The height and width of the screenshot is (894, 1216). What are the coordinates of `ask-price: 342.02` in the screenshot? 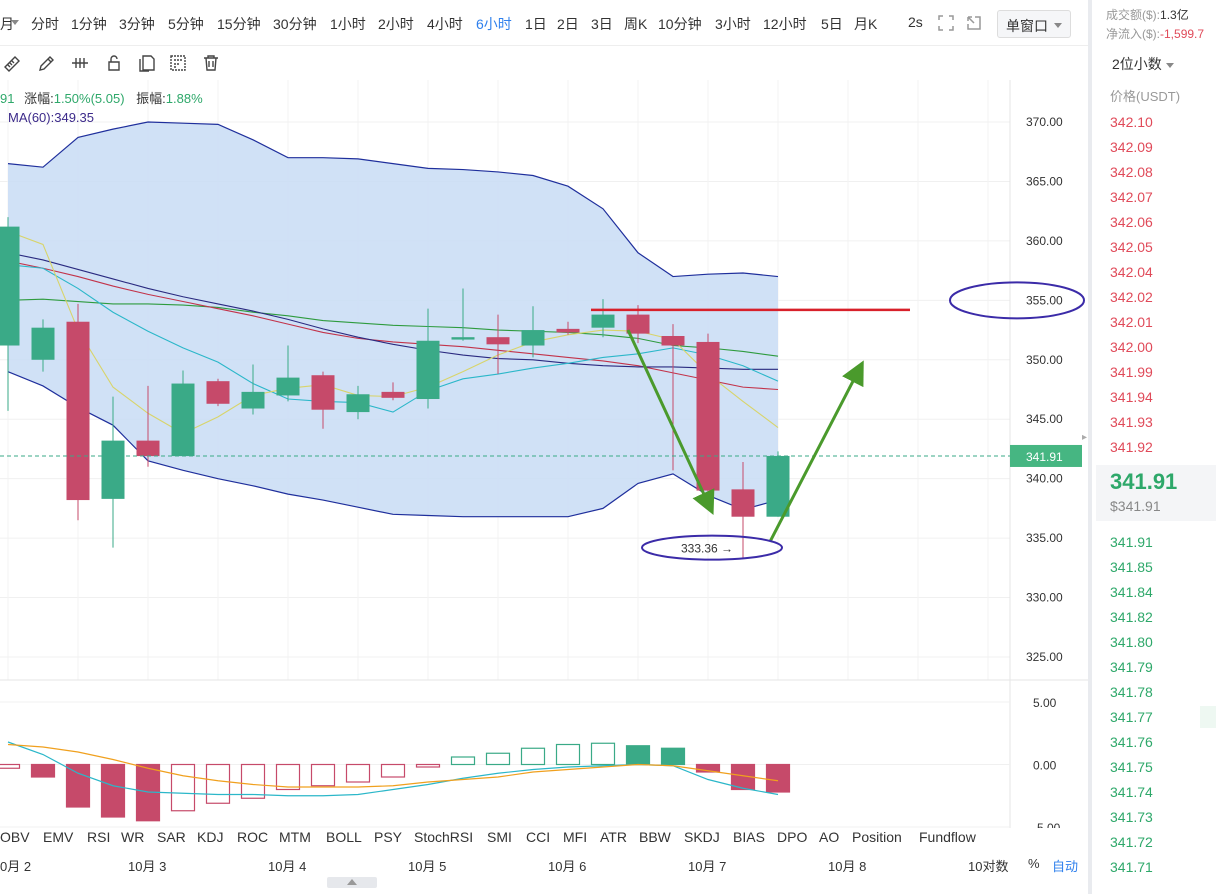 It's located at (1131, 297).